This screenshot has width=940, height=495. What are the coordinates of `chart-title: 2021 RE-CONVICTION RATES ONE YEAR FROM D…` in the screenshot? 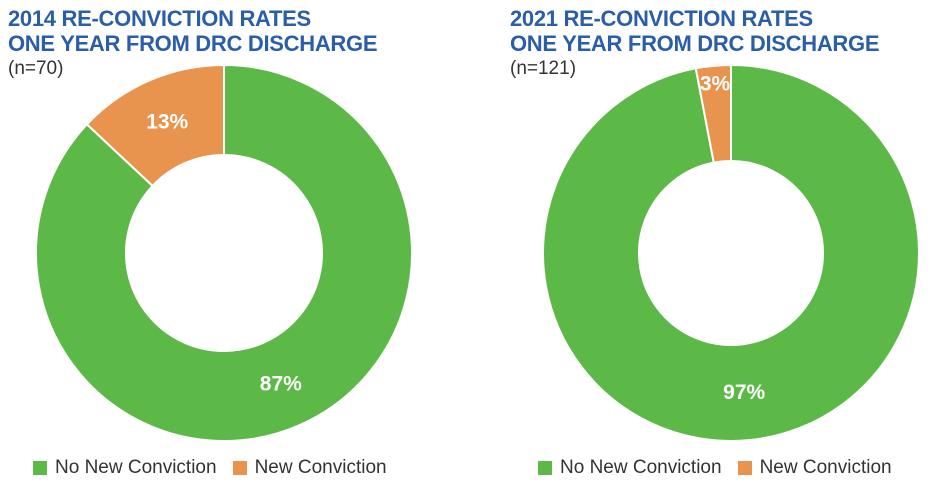 It's located at (694, 31).